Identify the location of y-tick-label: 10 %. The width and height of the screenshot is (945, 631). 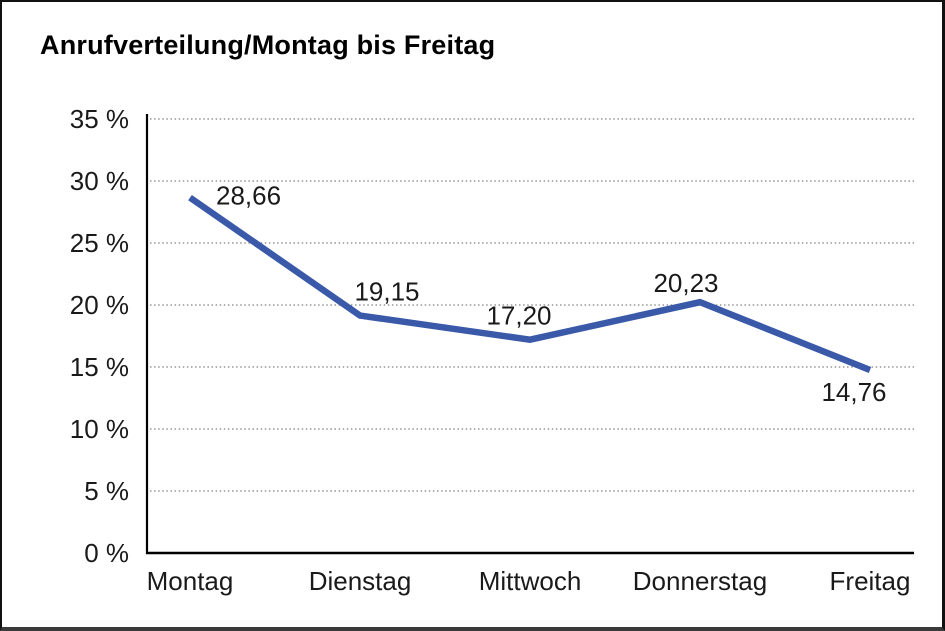
(99, 429).